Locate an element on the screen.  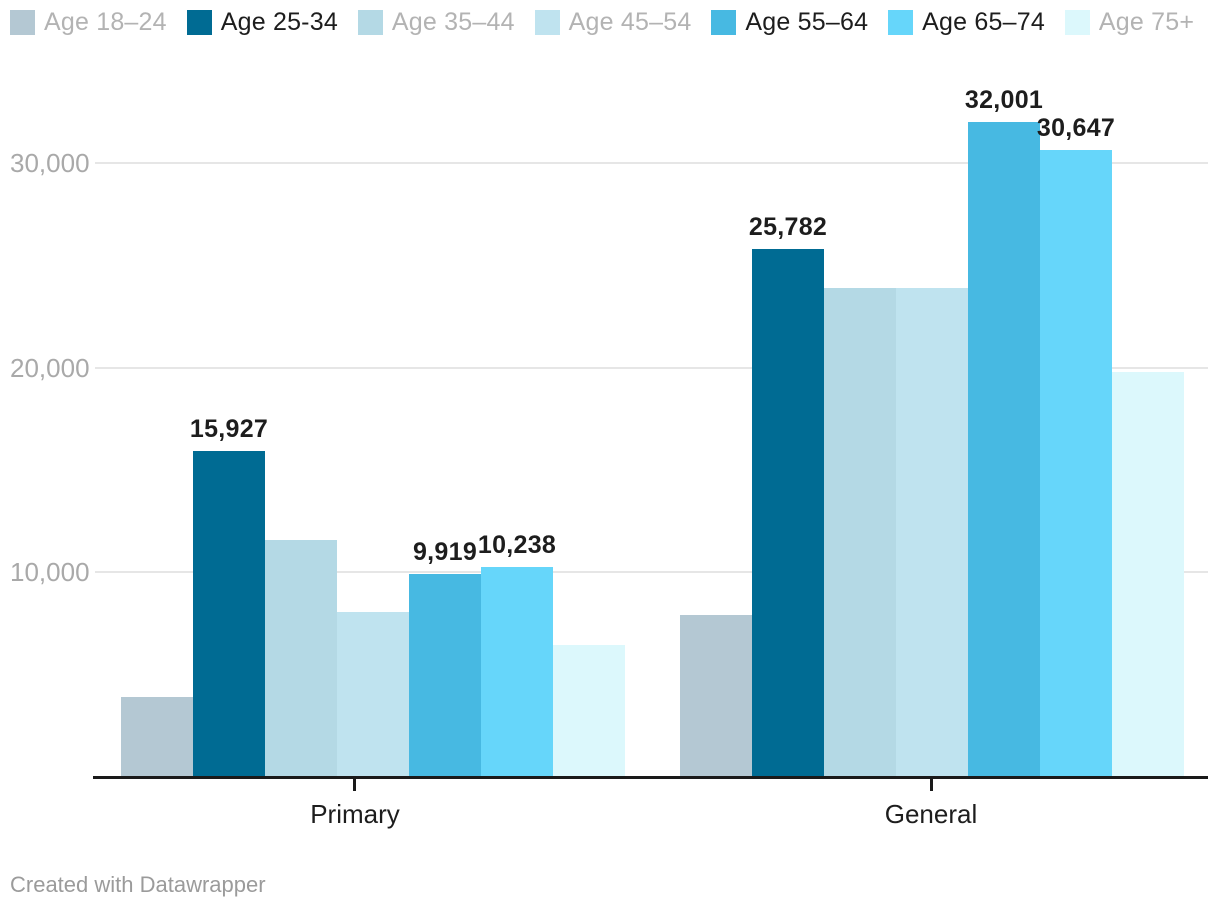
legend-item: Age 65–74 is located at coordinates (966, 22).